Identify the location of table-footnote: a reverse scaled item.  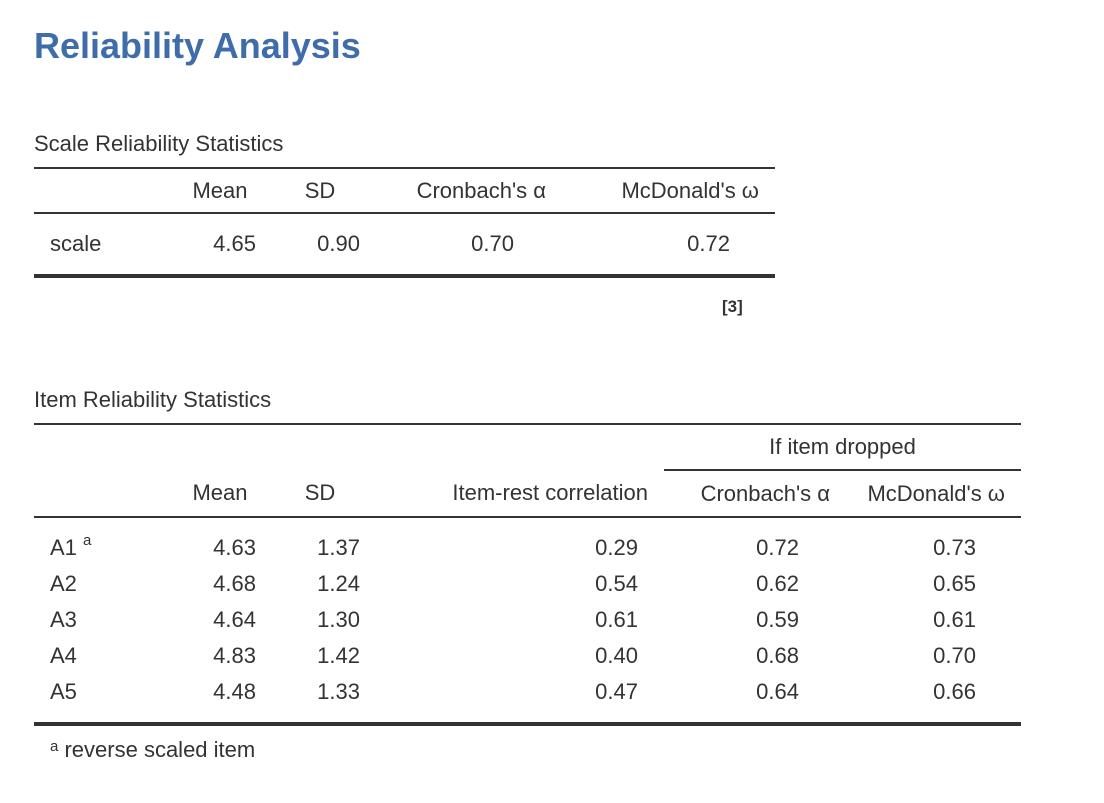
(152, 750).